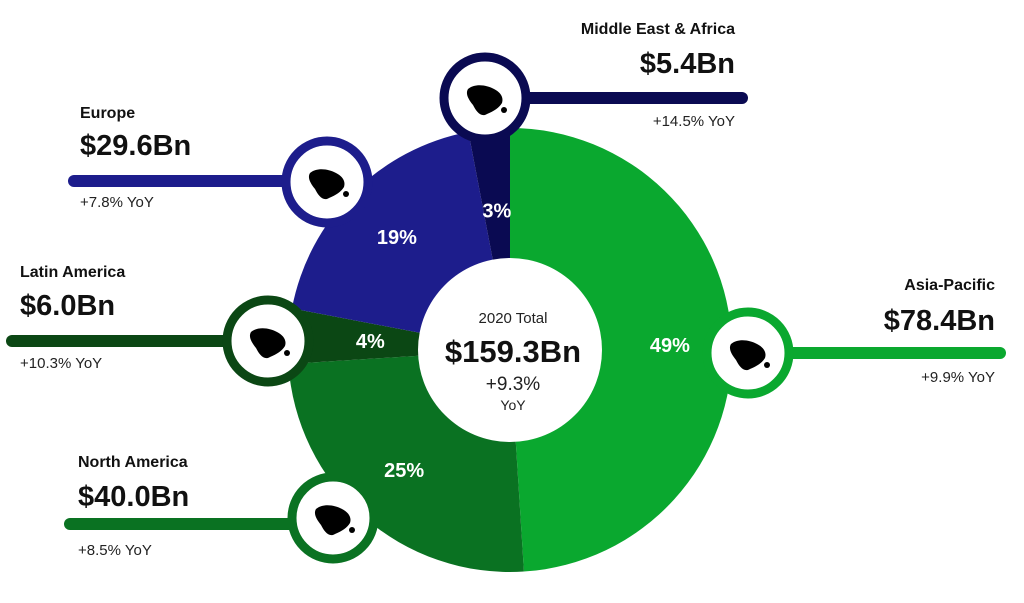 The height and width of the screenshot is (603, 1024). I want to click on middle-east-and-africa-callout-text: Middle East & Africa $5.4Bn +14.5% YoY, so click(658, 75).